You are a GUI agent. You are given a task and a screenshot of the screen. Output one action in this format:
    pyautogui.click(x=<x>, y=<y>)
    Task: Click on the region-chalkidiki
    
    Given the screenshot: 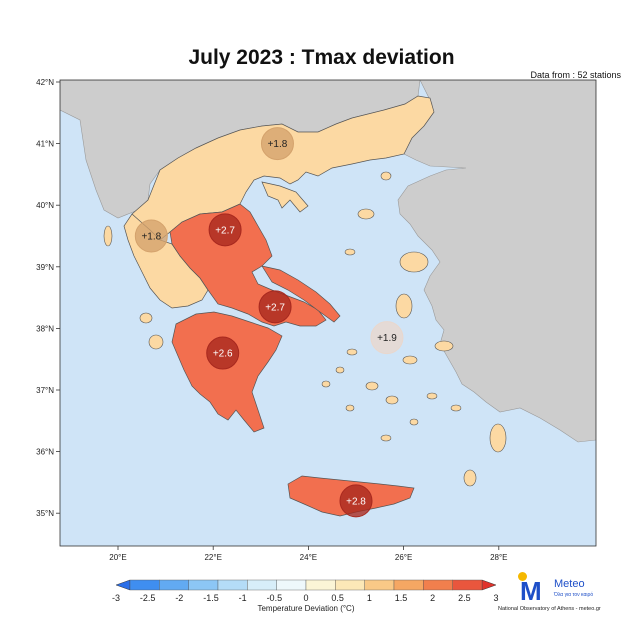 What is the action you would take?
    pyautogui.click(x=285, y=197)
    